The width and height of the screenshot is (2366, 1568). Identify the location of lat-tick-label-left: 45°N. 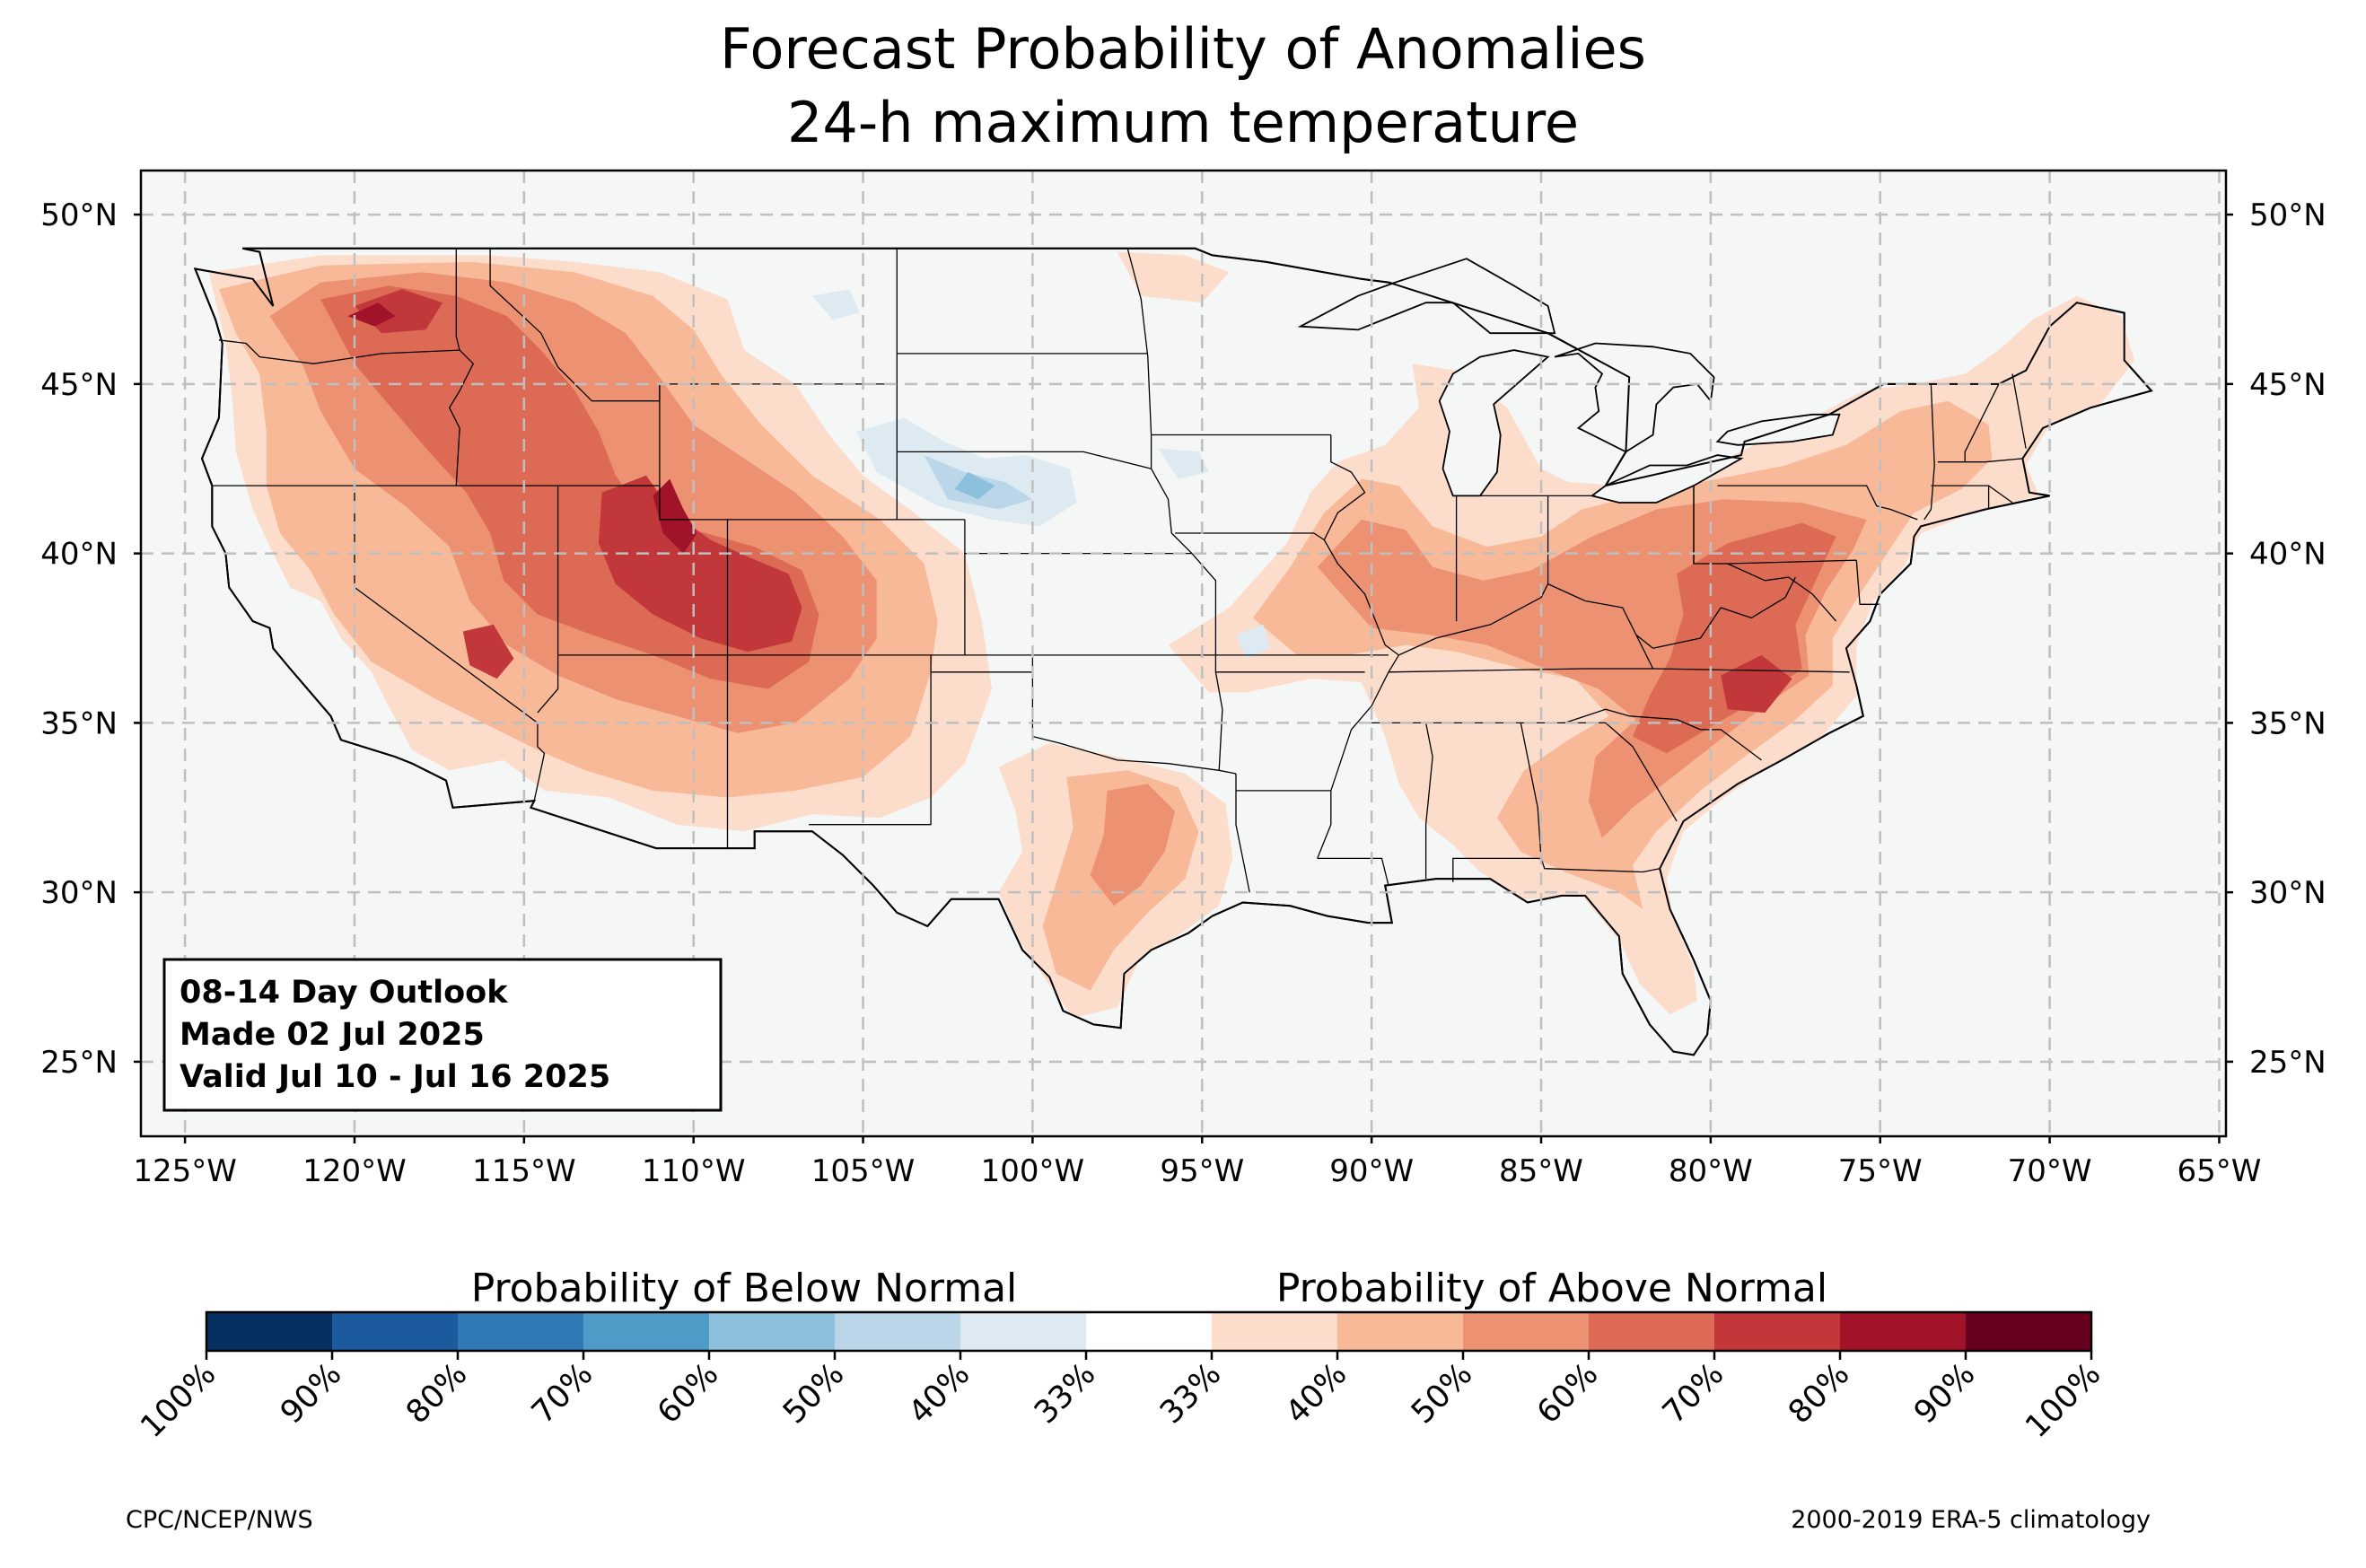
(79, 385).